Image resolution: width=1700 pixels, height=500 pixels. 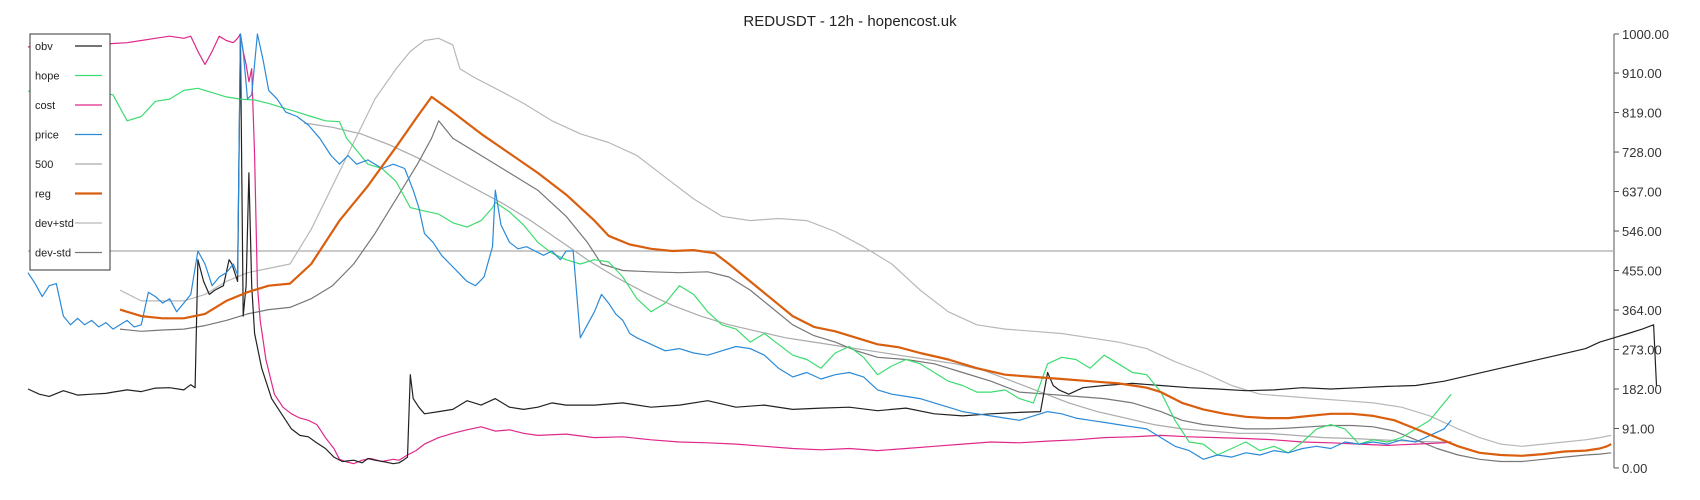 I want to click on y-tick-label: 819.00, so click(x=1642, y=113).